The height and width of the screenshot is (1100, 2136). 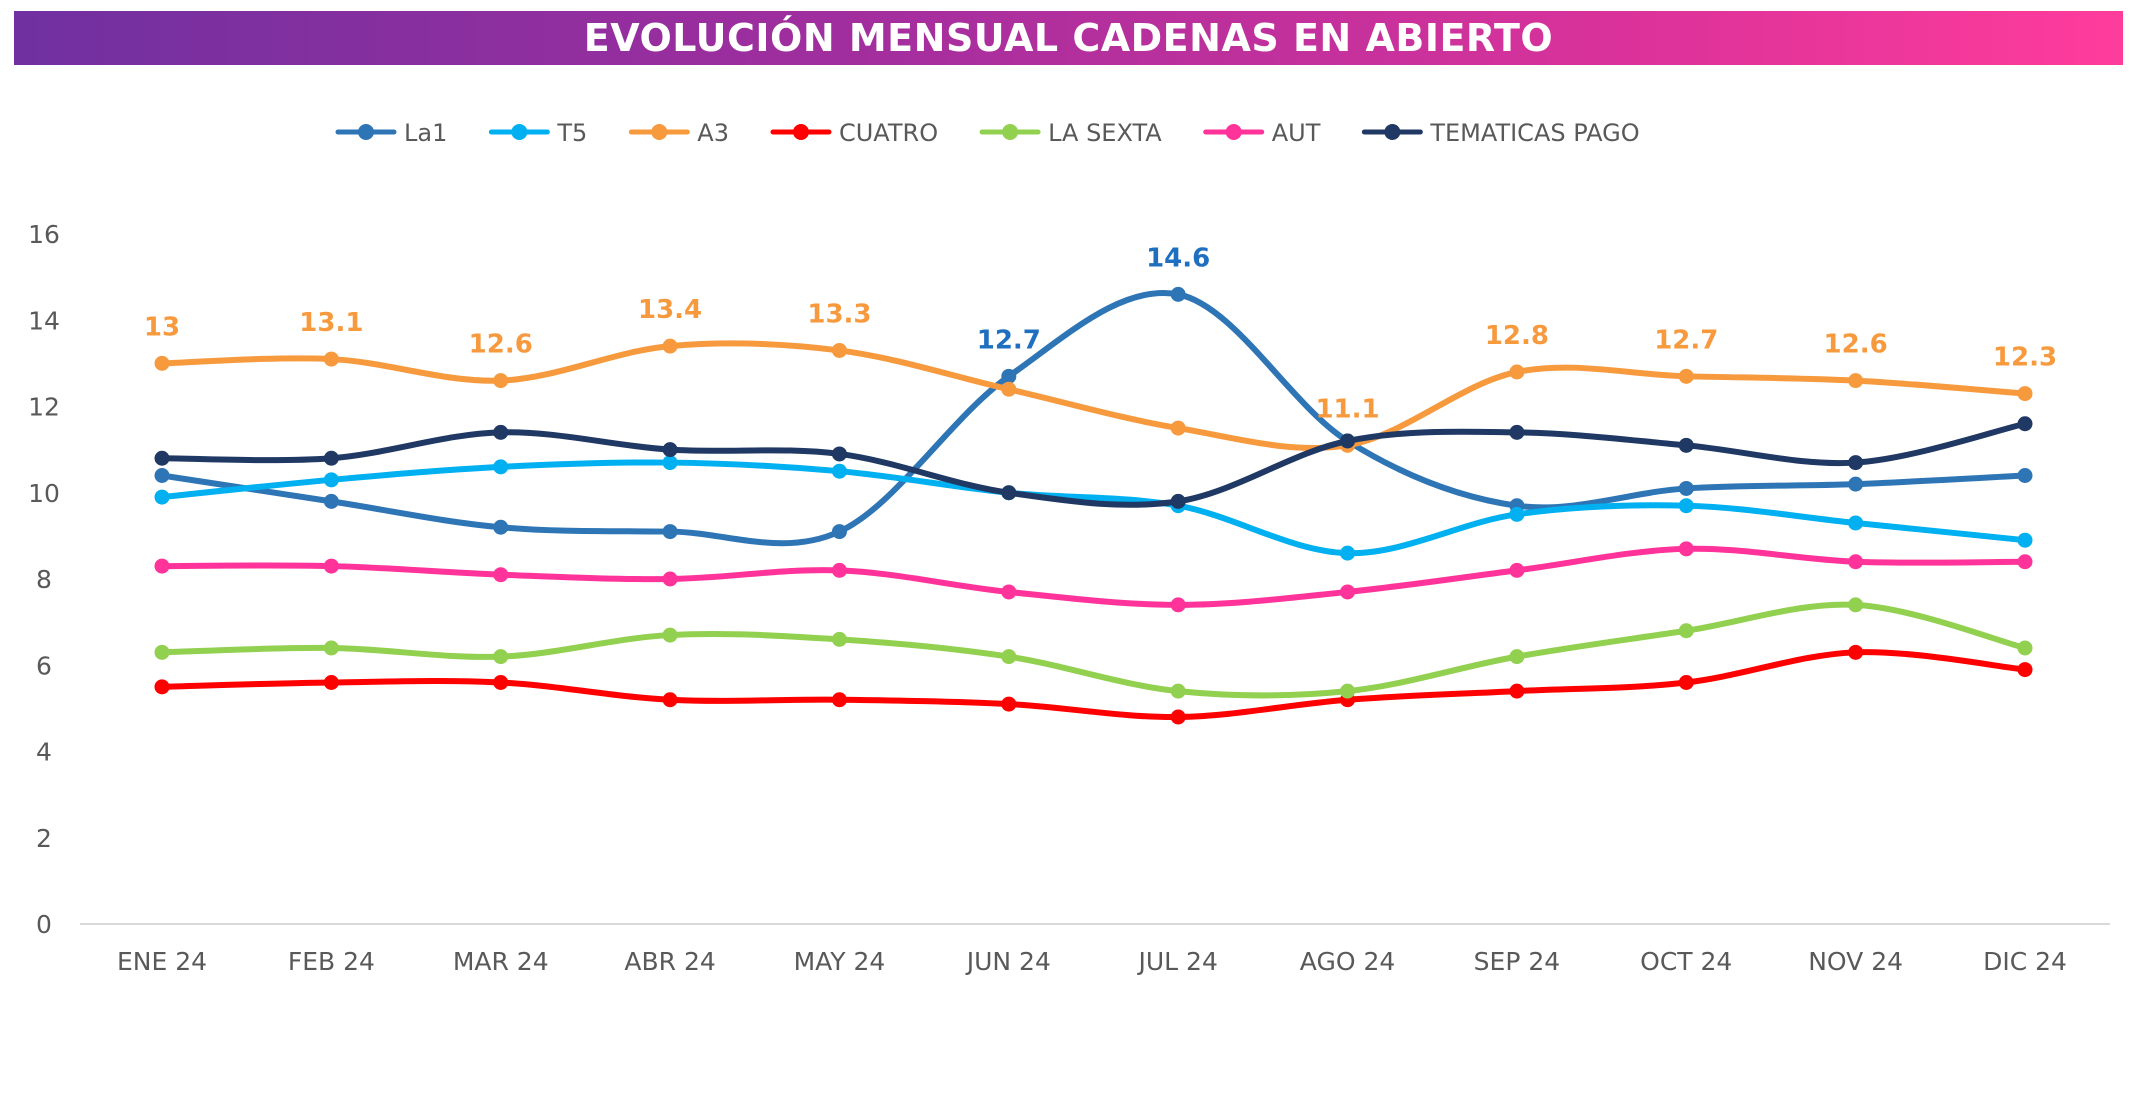 I want to click on legend-label: TEMATICAS PAGO, so click(x=1534, y=133).